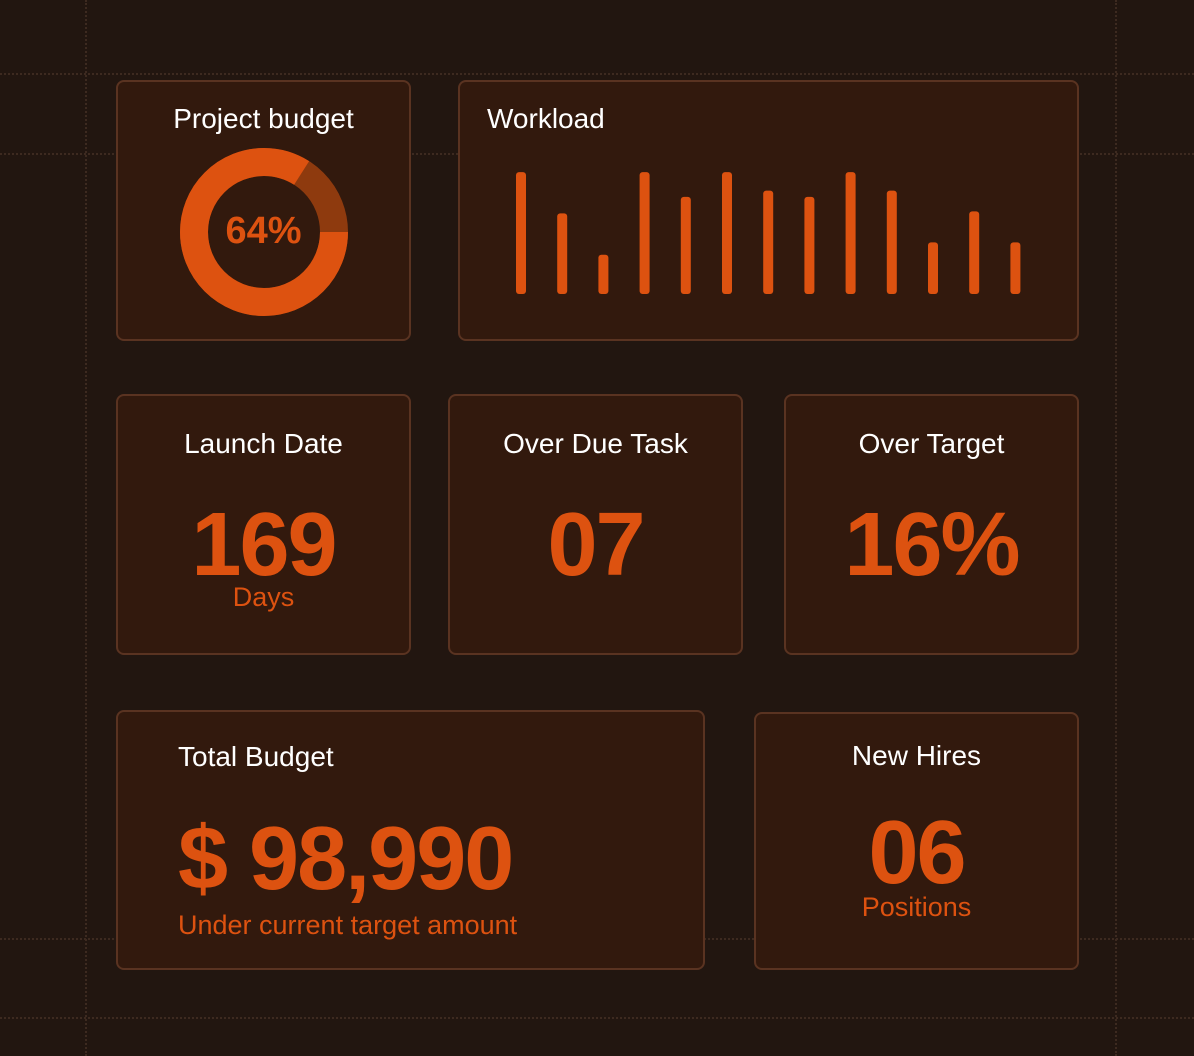 The width and height of the screenshot is (1194, 1056). Describe the element at coordinates (916, 907) in the screenshot. I see `new-hires-unit: Positions` at that location.